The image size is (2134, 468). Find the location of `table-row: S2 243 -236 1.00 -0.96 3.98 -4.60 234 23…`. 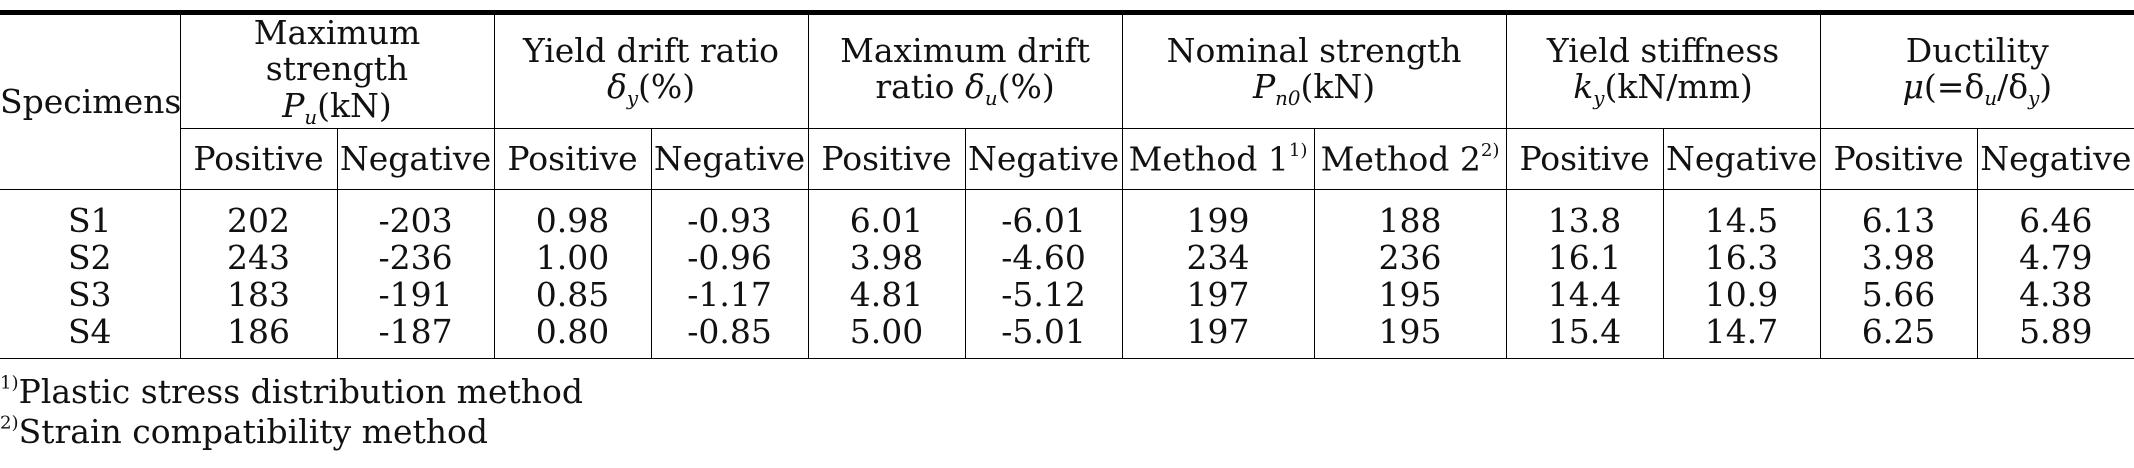

table-row: S2 243 -236 1.00 -0.96 3.98 -4.60 234 23… is located at coordinates (1067, 257).